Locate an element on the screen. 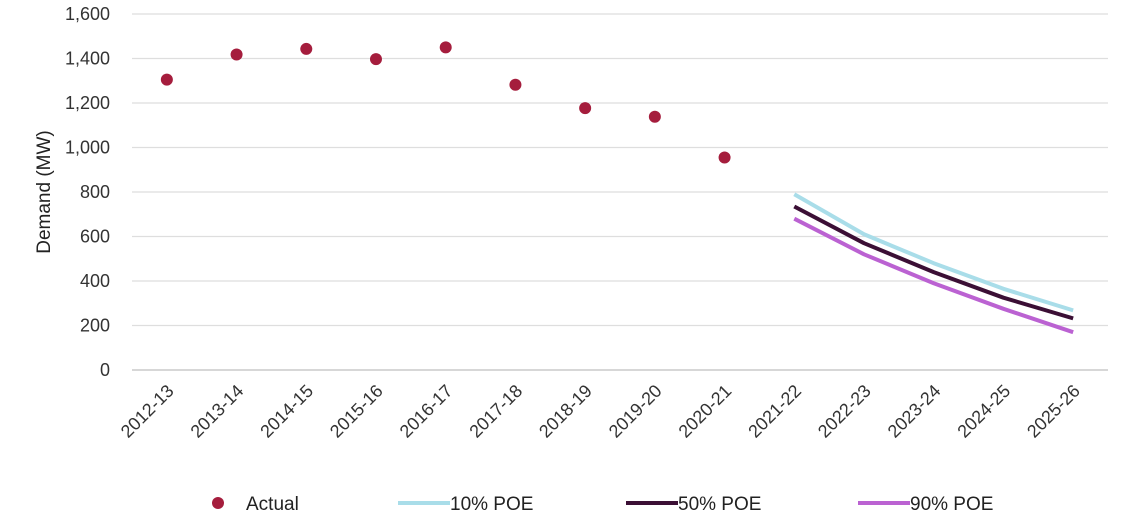  x-tick-label: 2015-16 is located at coordinates (356, 411).